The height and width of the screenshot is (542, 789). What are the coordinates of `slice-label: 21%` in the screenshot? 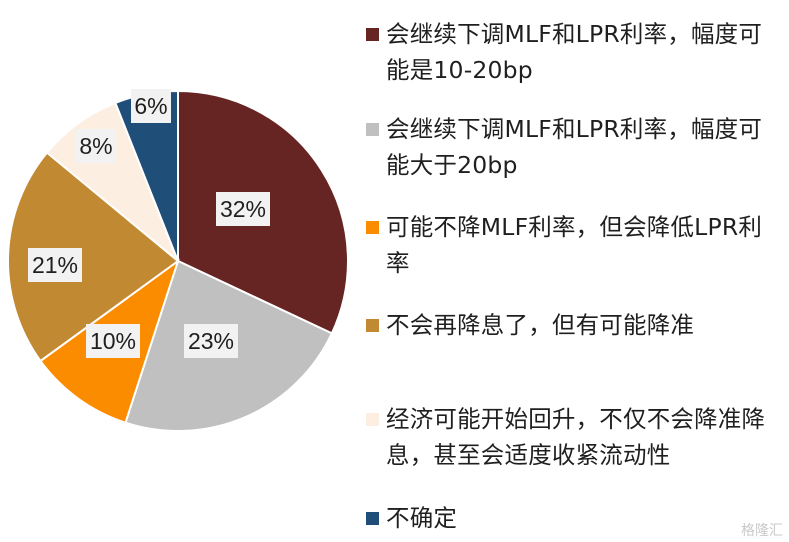 It's located at (55, 265).